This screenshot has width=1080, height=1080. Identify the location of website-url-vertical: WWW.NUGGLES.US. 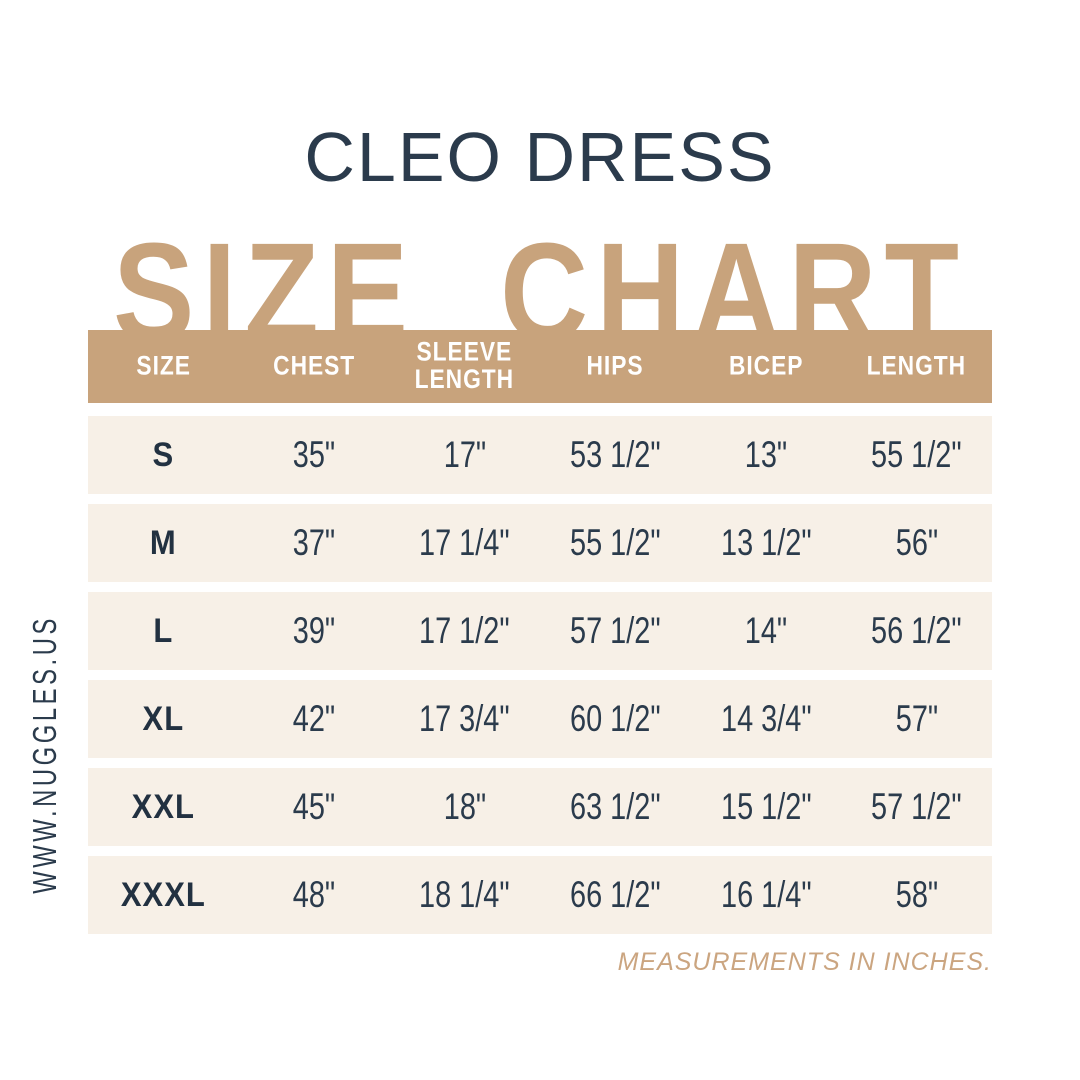
(44, 754).